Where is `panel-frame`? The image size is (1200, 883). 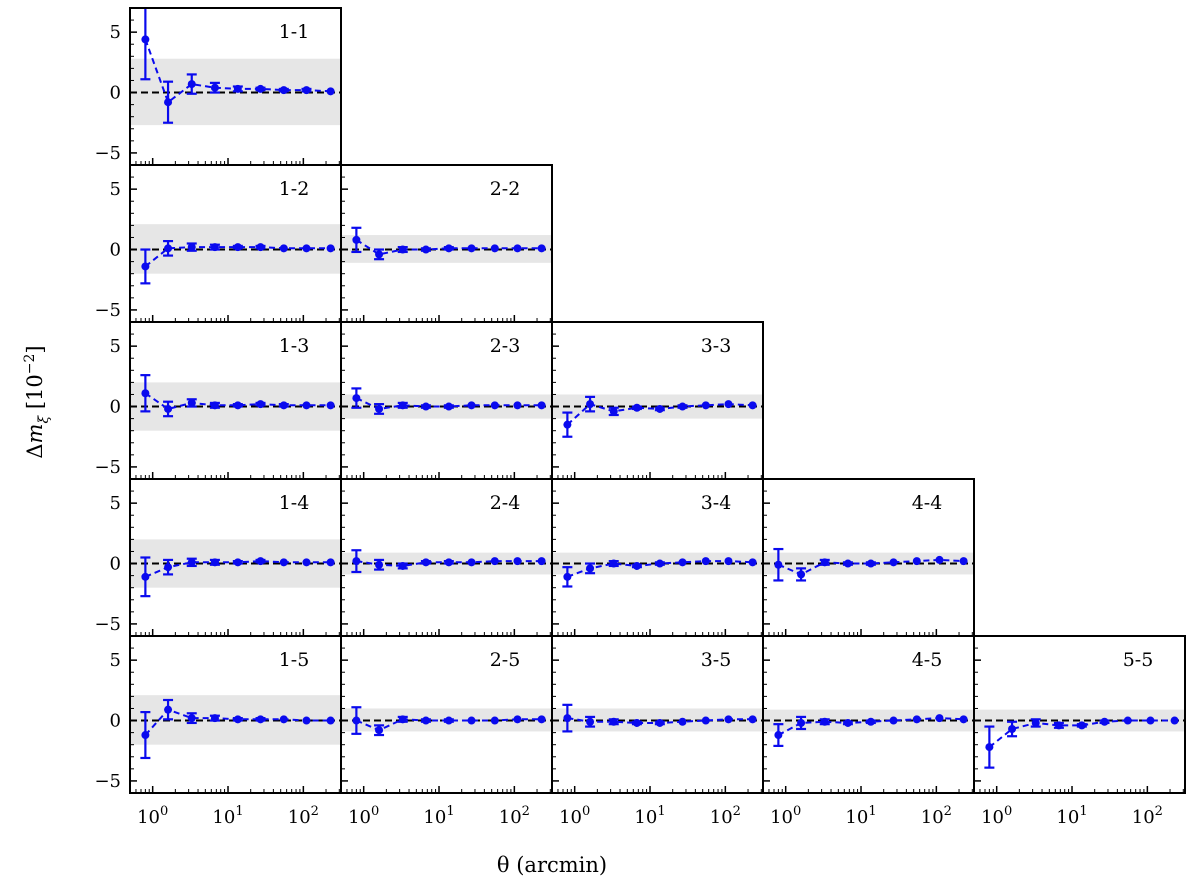
panel-frame is located at coordinates (1079, 714).